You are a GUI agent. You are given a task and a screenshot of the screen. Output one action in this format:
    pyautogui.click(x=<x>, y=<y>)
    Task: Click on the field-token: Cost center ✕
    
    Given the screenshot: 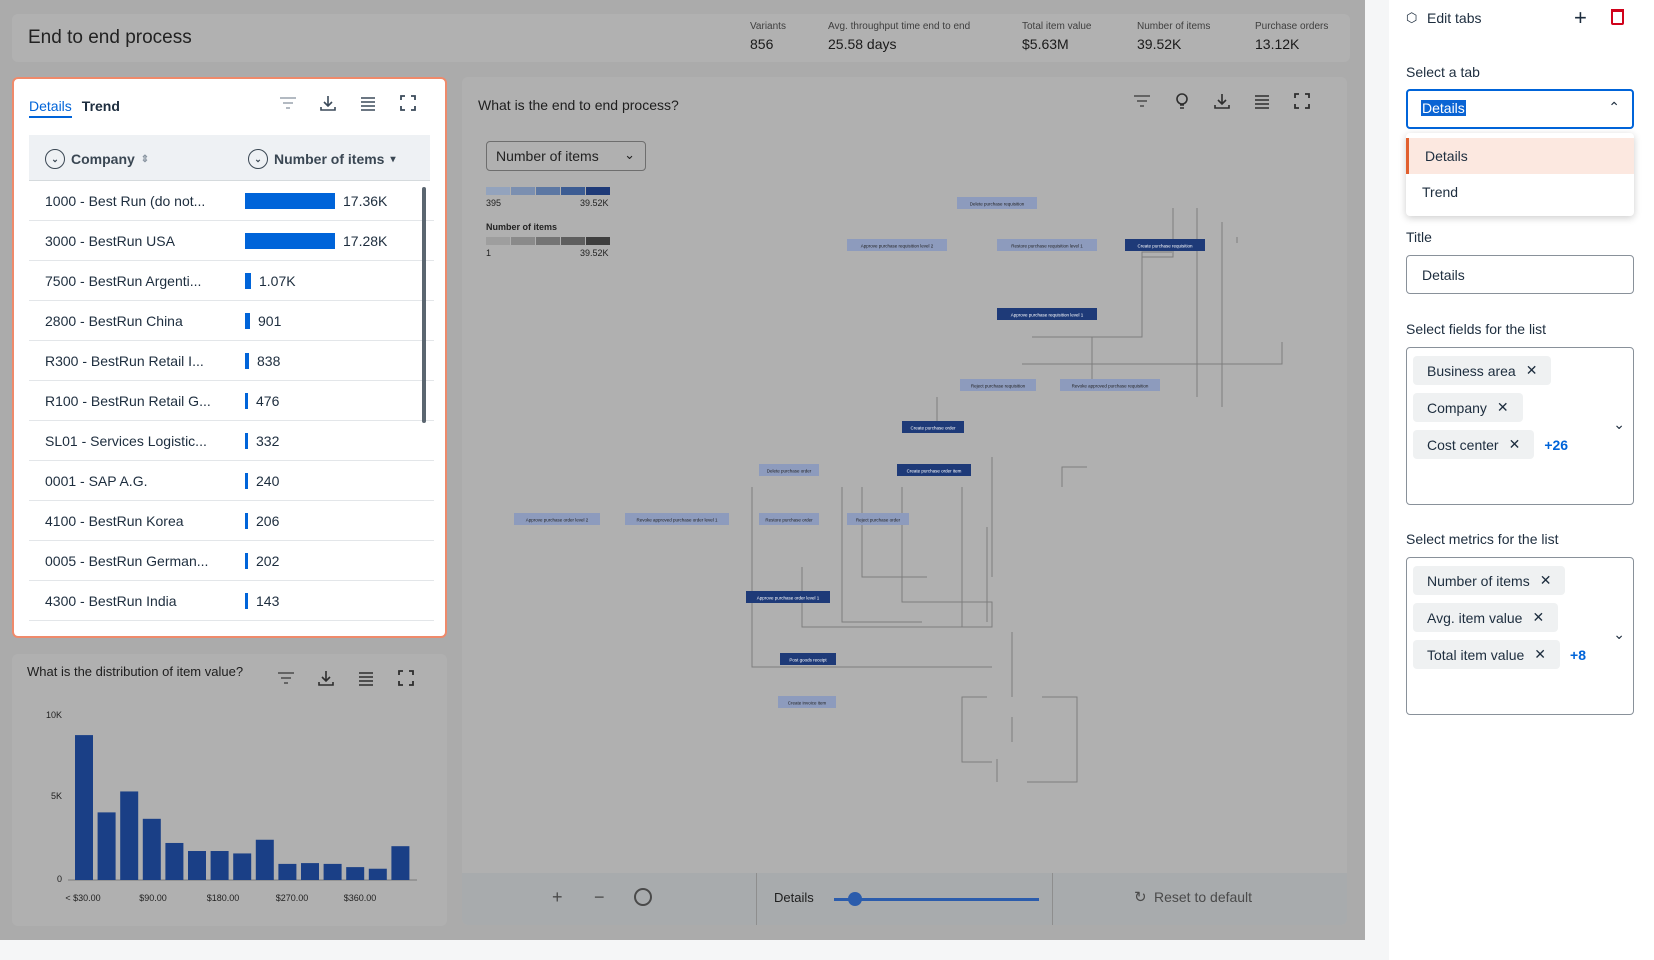 What is the action you would take?
    pyautogui.click(x=1474, y=444)
    